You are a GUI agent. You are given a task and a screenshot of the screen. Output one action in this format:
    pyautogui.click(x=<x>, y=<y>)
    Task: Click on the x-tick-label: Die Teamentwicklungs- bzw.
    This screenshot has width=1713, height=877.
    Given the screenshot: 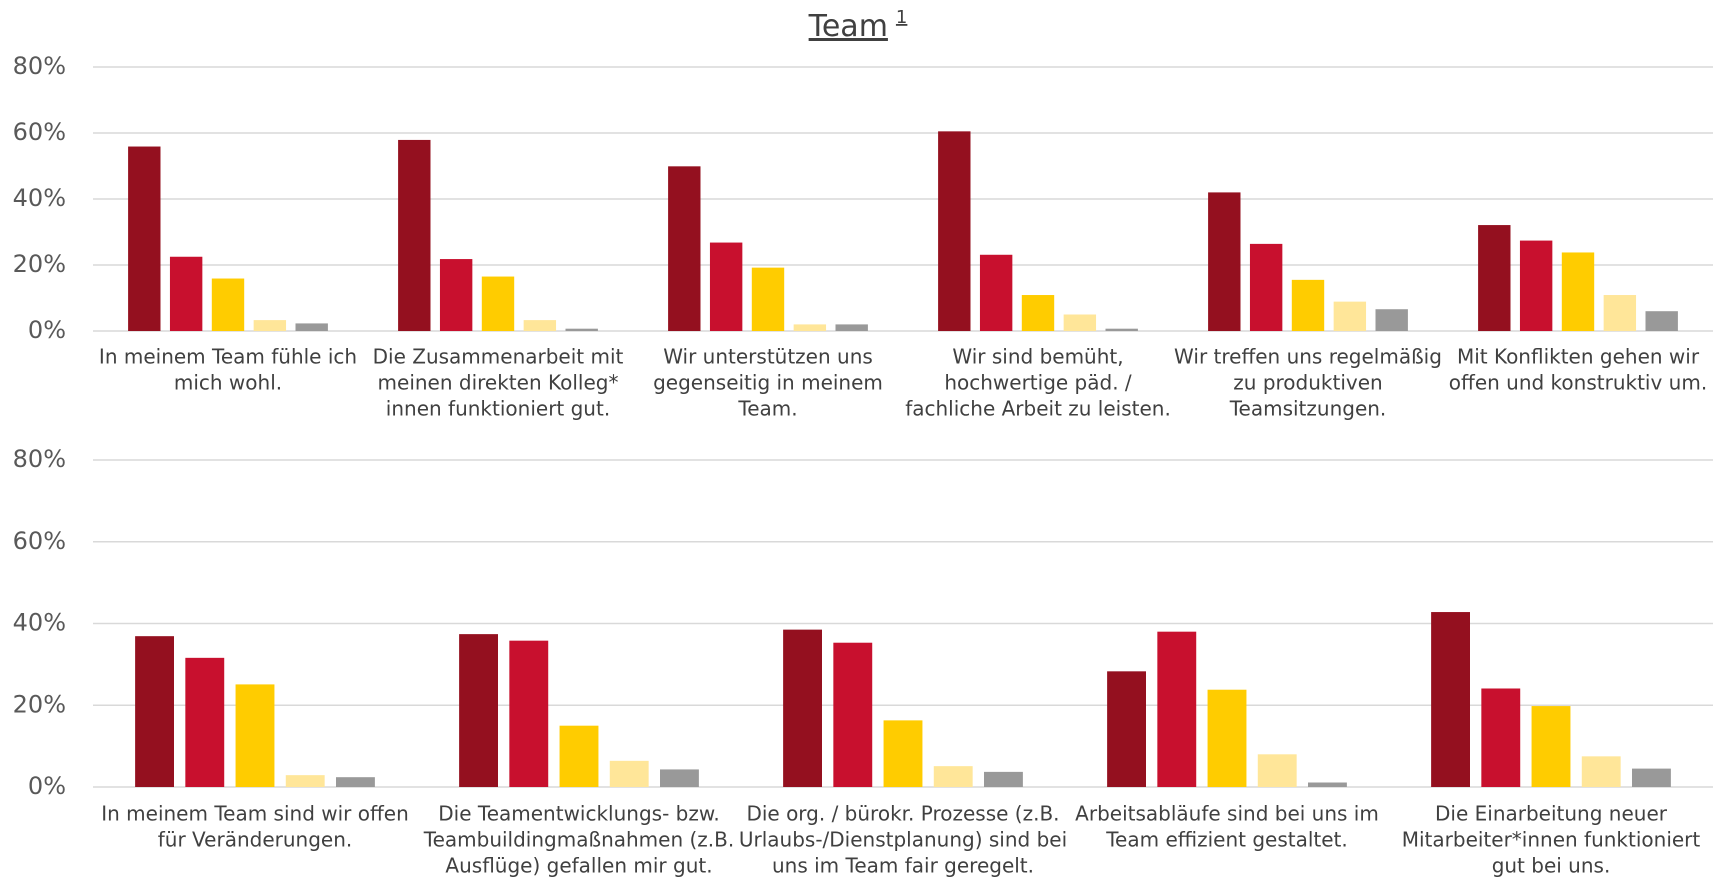 What is the action you would take?
    pyautogui.click(x=578, y=814)
    